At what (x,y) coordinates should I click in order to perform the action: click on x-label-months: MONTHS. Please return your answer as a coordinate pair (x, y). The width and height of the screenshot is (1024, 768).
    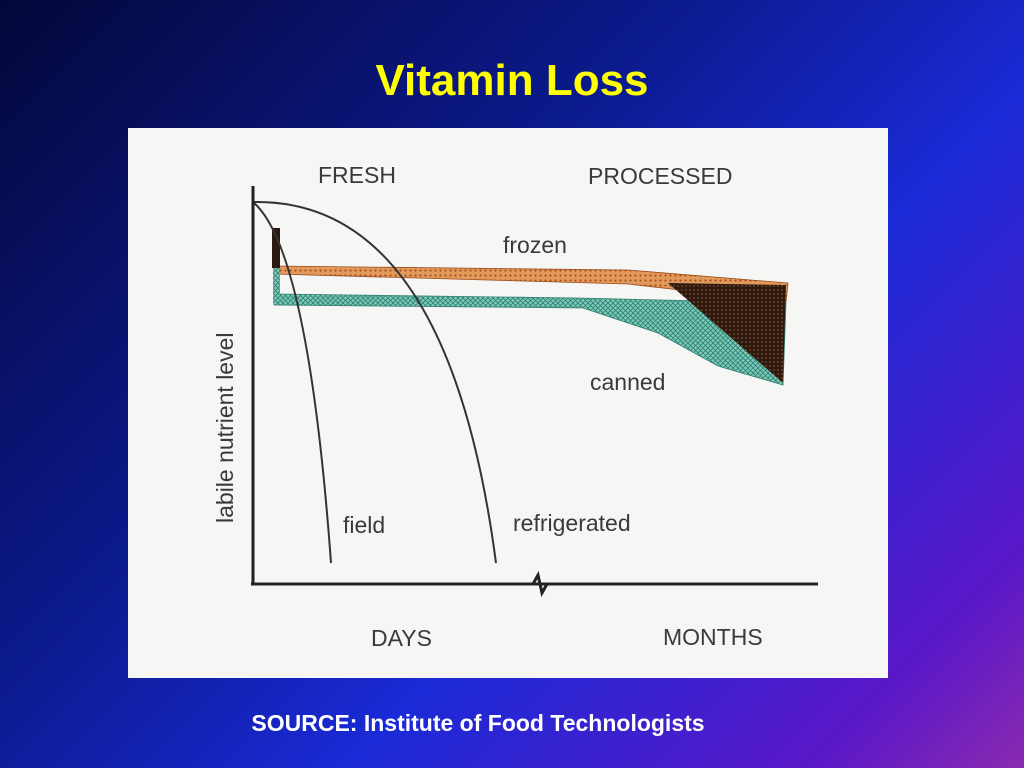
    Looking at the image, I should click on (713, 637).